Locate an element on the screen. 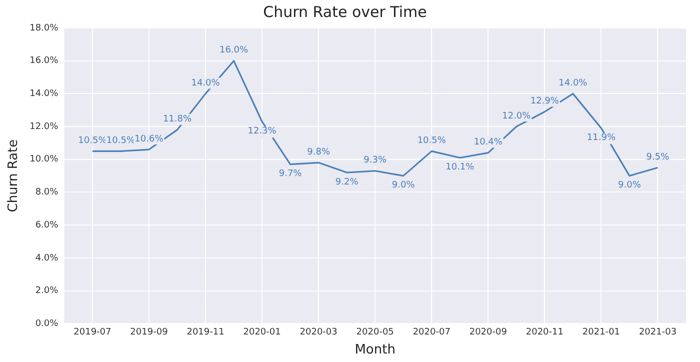 The image size is (700, 362). data-label: 10.1% is located at coordinates (460, 167).